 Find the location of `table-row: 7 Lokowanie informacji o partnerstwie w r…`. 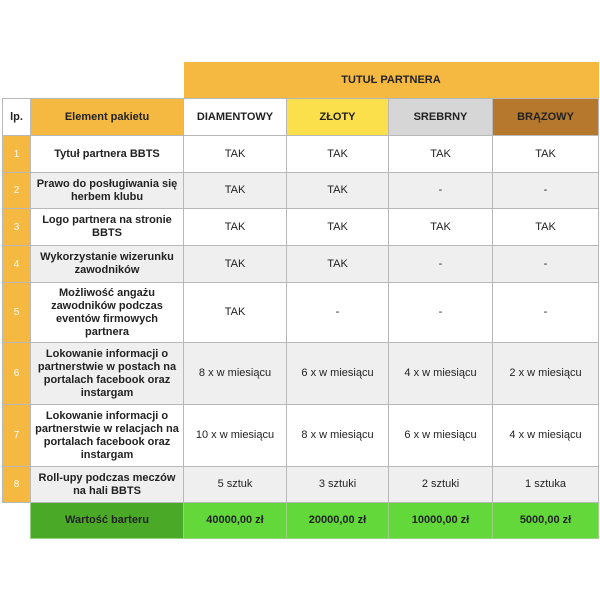

table-row: 7 Lokowanie informacji o partnerstwie w r… is located at coordinates (300, 435).